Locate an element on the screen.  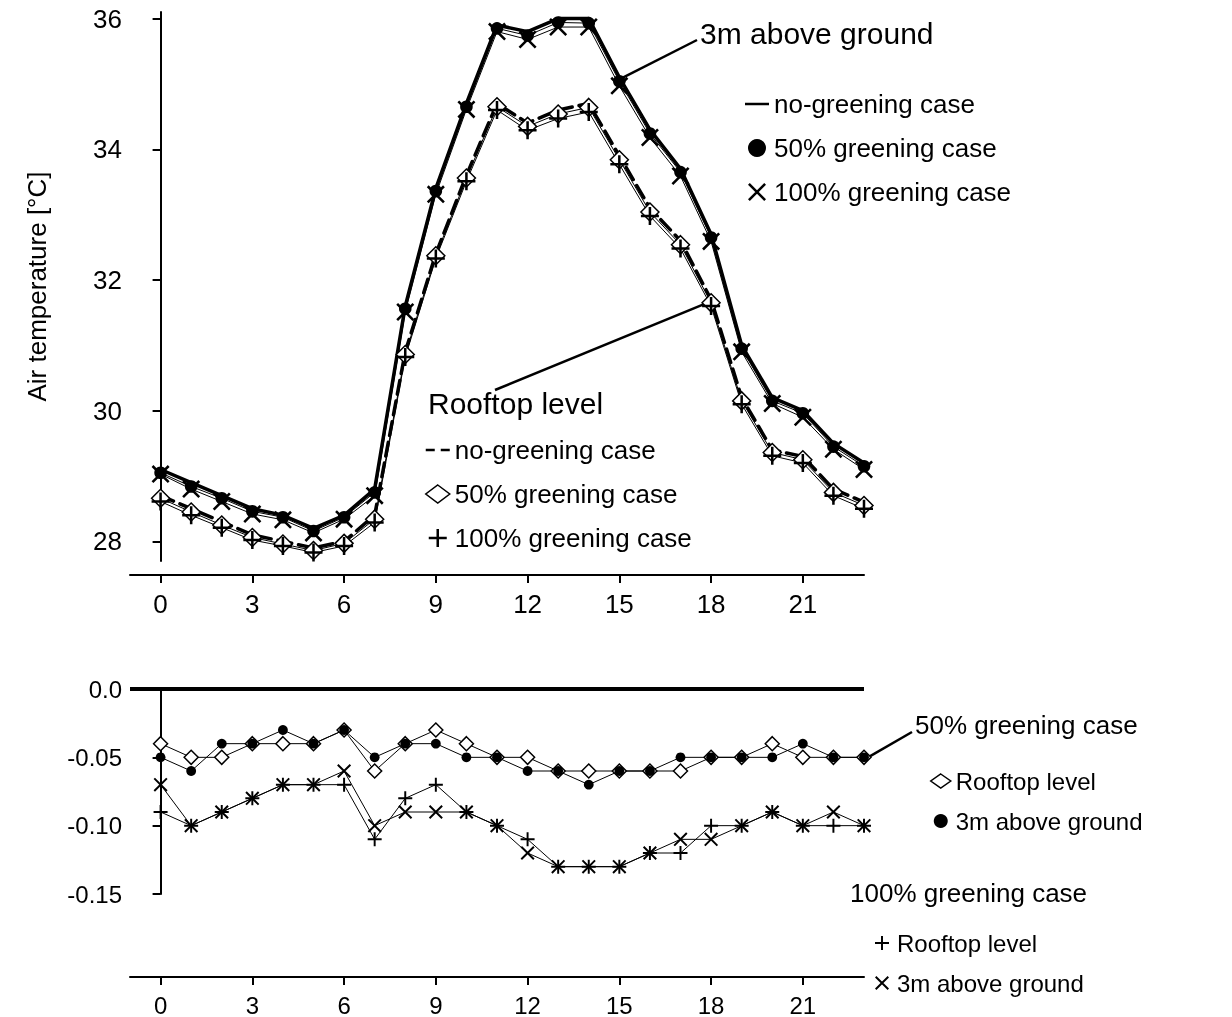
annotation: 100% greening case is located at coordinates (969, 893).